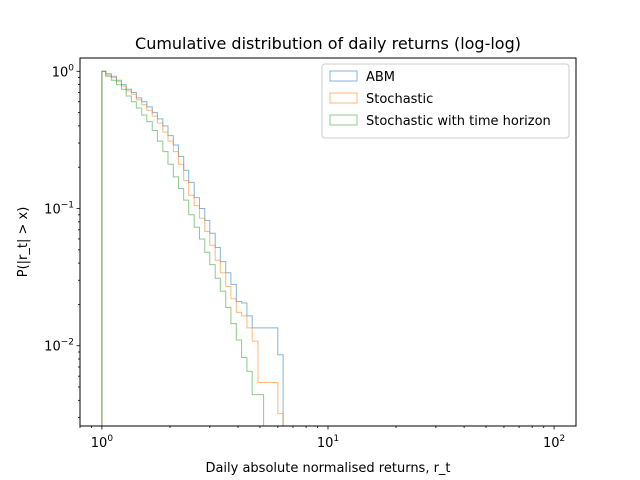 The image size is (640, 480). I want to click on x-tick-label: 10², so click(554, 442).